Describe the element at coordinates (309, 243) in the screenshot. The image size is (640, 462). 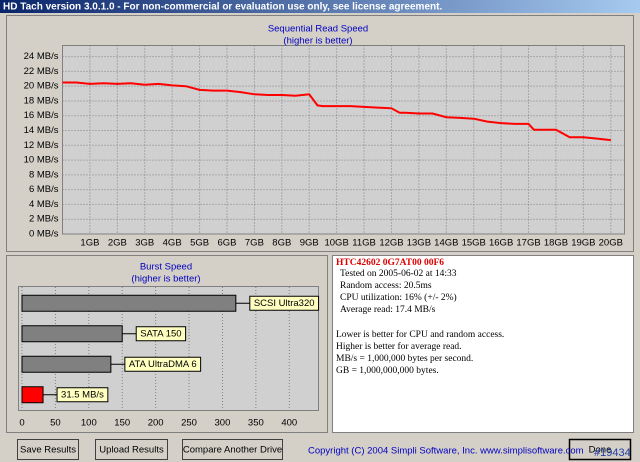
I see `x-tick-label: 9GB` at that location.